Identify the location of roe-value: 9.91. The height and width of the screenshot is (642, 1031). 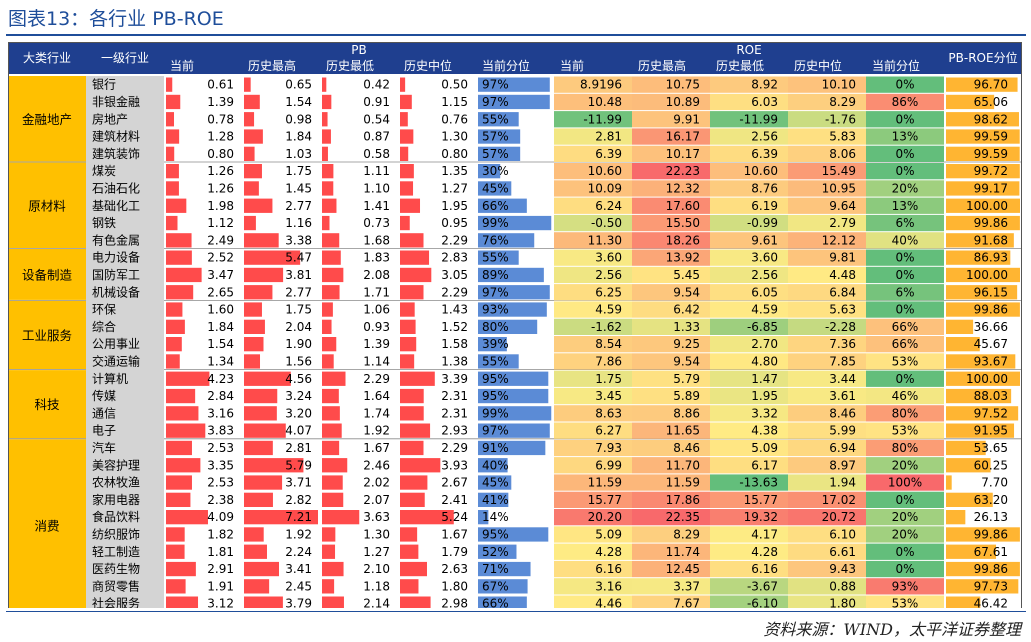
(686, 119).